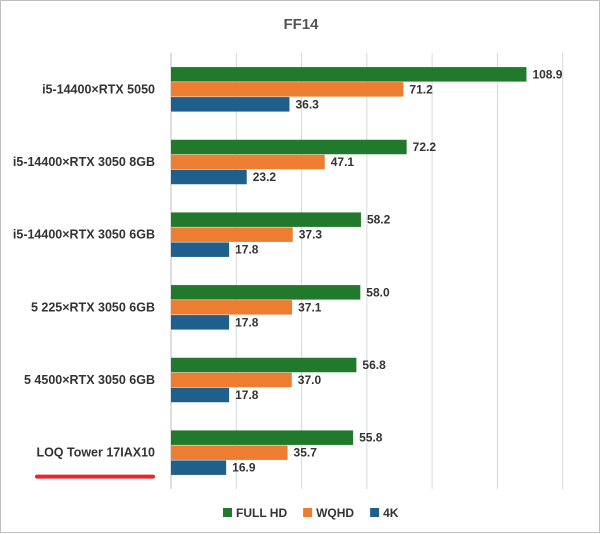 The image size is (600, 534). I want to click on data-label: 23.2, so click(265, 177).